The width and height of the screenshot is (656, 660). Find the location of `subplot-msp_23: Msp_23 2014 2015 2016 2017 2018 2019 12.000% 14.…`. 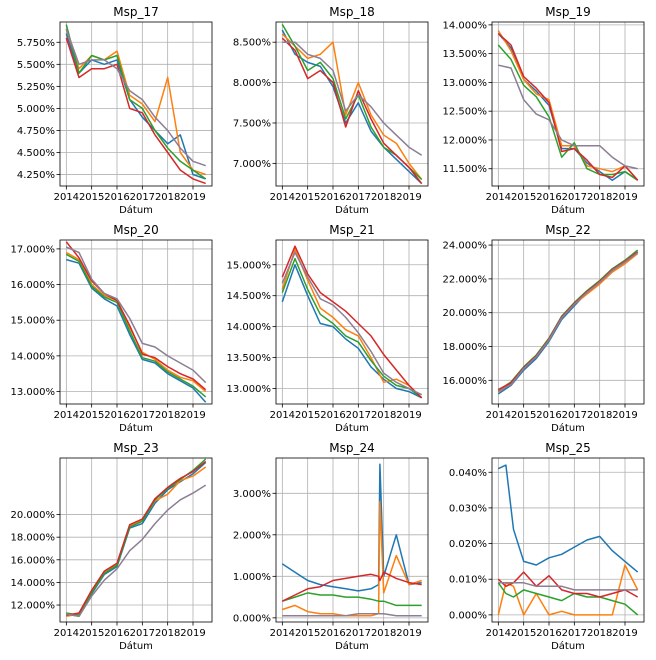

subplot-msp_23: Msp_23 2014 2015 2016 2017 2018 2019 12.000% 14.… is located at coordinates (112, 546).